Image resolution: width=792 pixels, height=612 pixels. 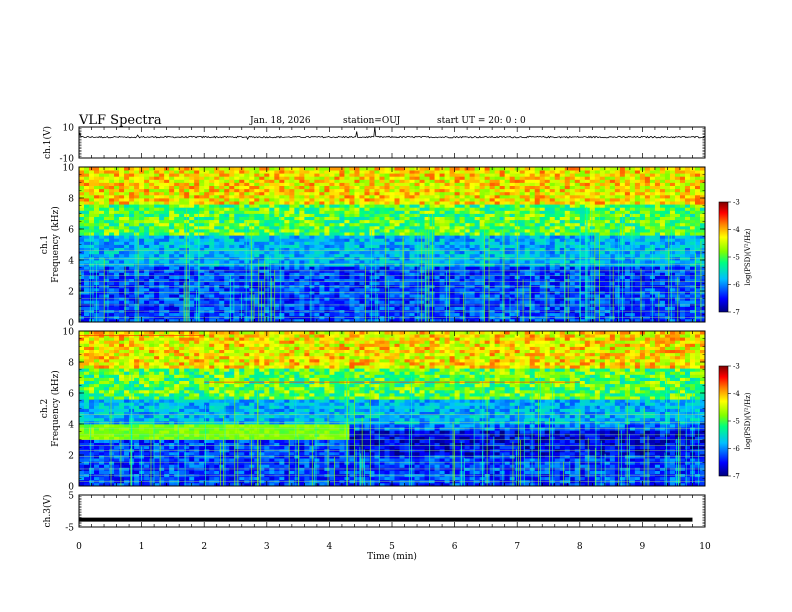 I want to click on x-tick-label: 1, so click(x=142, y=547).